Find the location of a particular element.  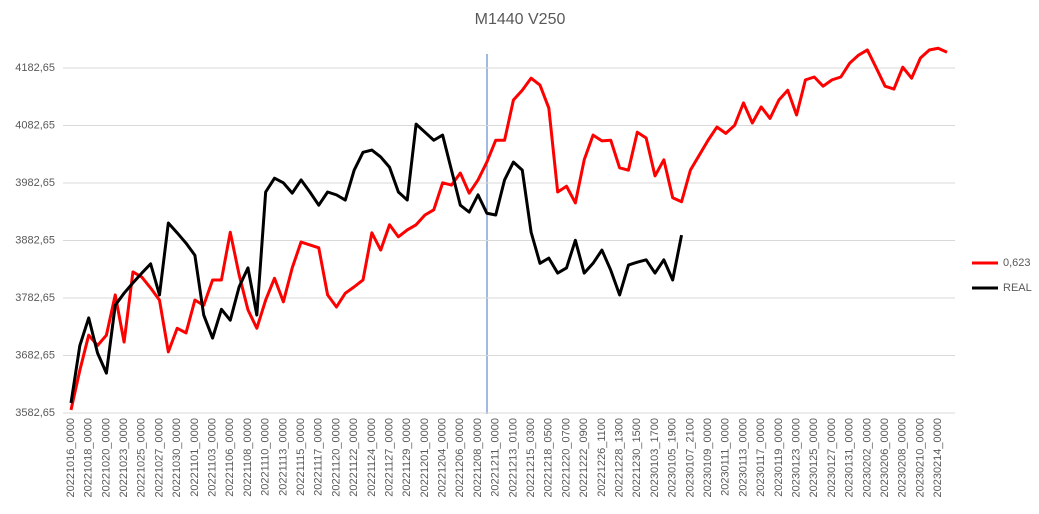

x-tick-label: 20230127_0000 is located at coordinates (832, 458).